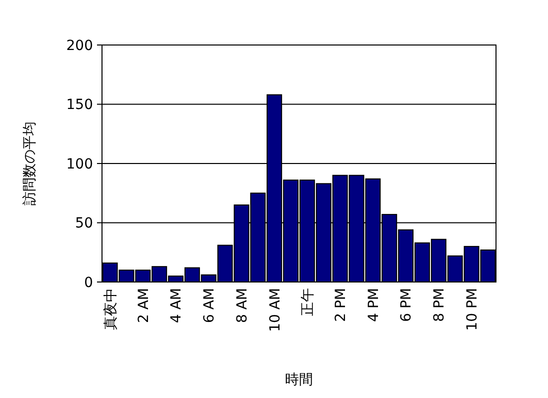 The width and height of the screenshot is (548, 398). I want to click on x-tick-label: 6 AM, so click(210, 306).